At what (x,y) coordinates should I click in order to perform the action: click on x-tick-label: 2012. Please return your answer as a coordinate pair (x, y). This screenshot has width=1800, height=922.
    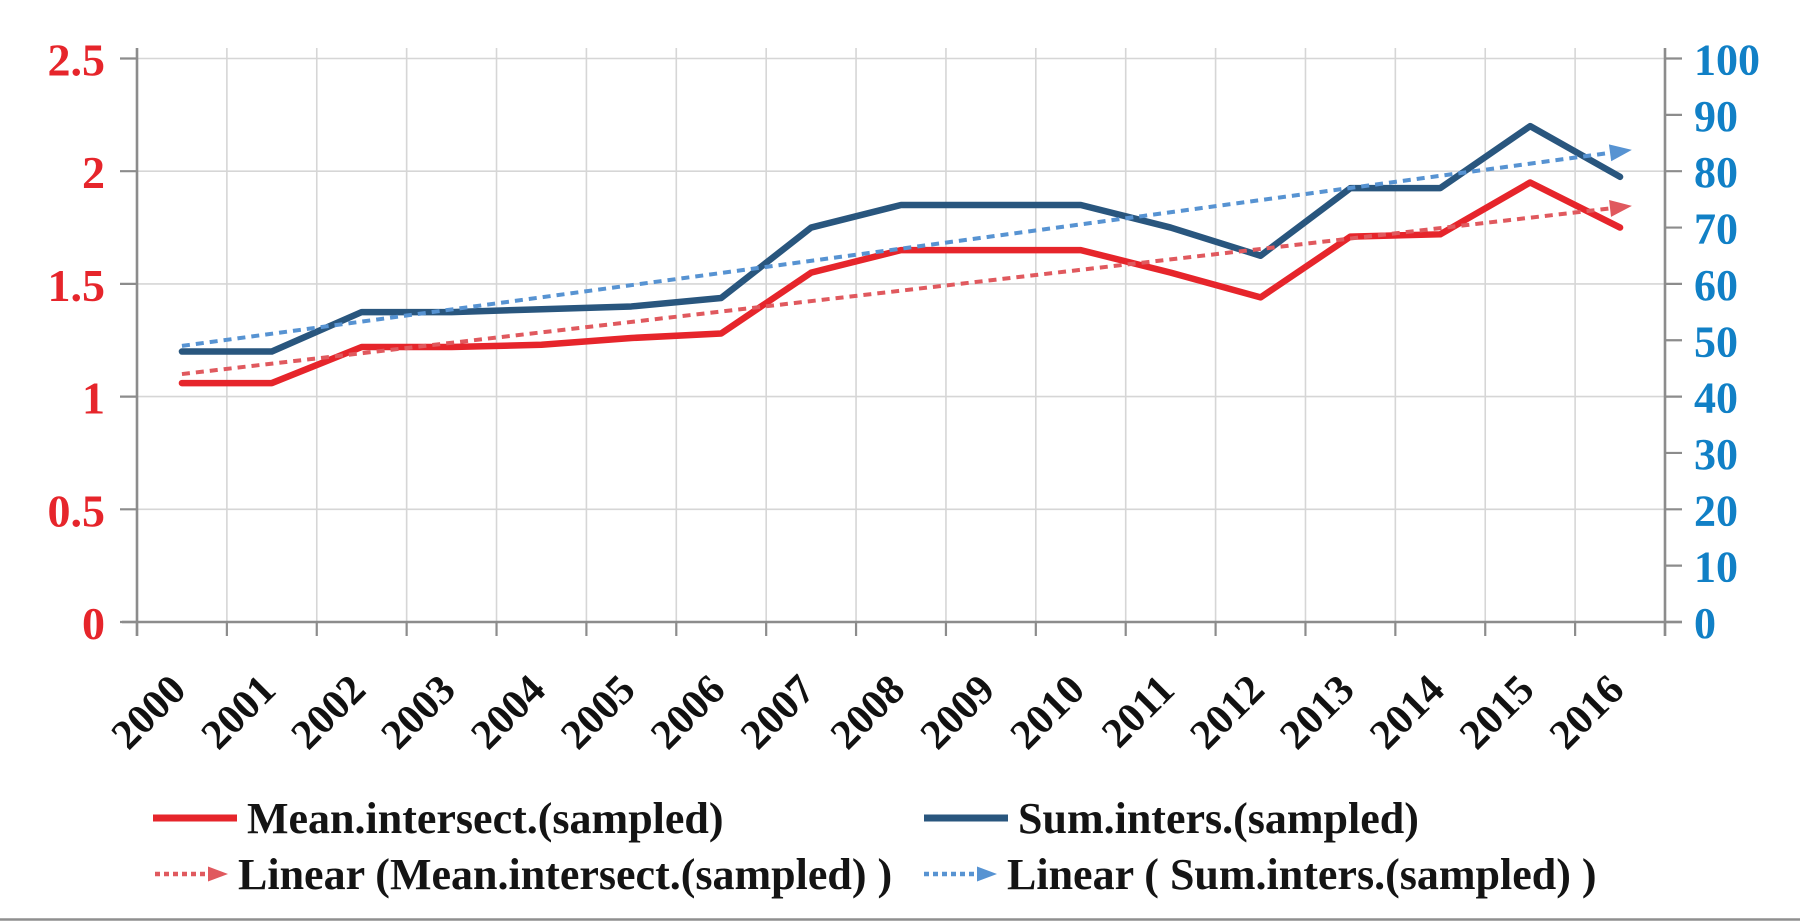
    Looking at the image, I should click on (1228, 713).